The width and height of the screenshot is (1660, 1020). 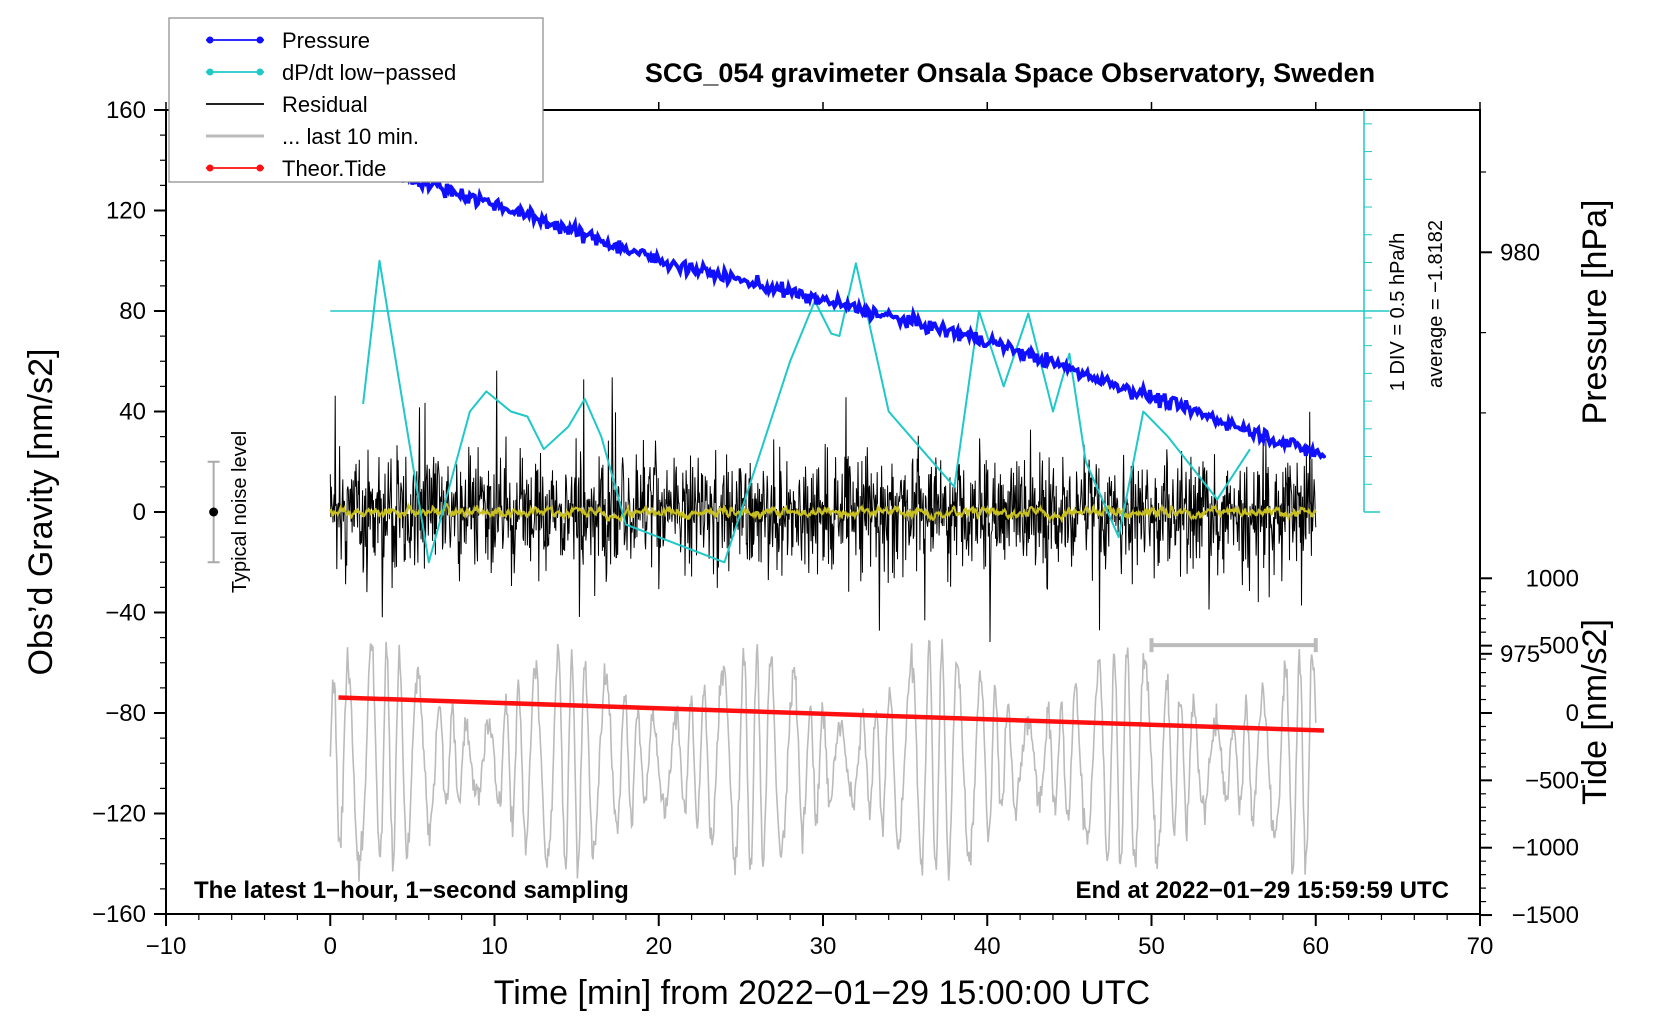 What do you see at coordinates (1436, 304) in the screenshot?
I see `dpdt-average-label: average = −1.8182` at bounding box center [1436, 304].